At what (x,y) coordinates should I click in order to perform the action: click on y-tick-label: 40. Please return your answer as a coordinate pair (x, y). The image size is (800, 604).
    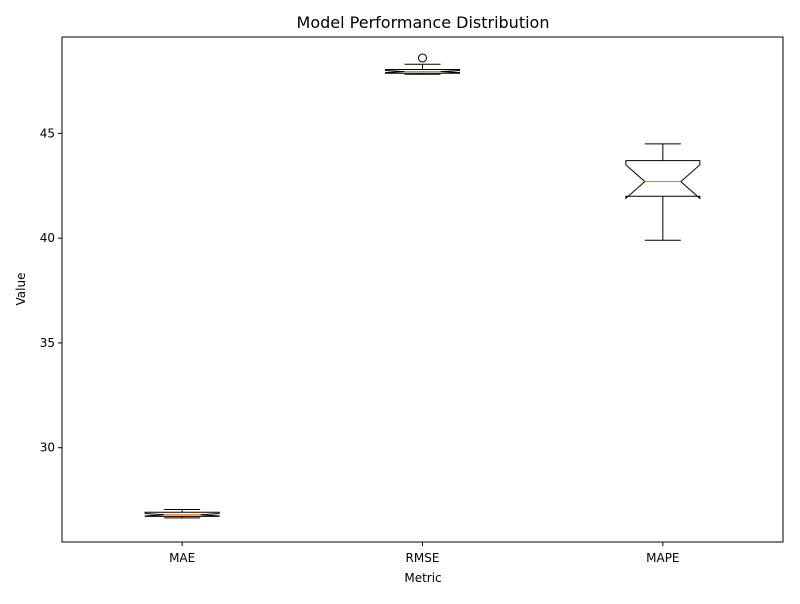
    Looking at the image, I should click on (47, 238).